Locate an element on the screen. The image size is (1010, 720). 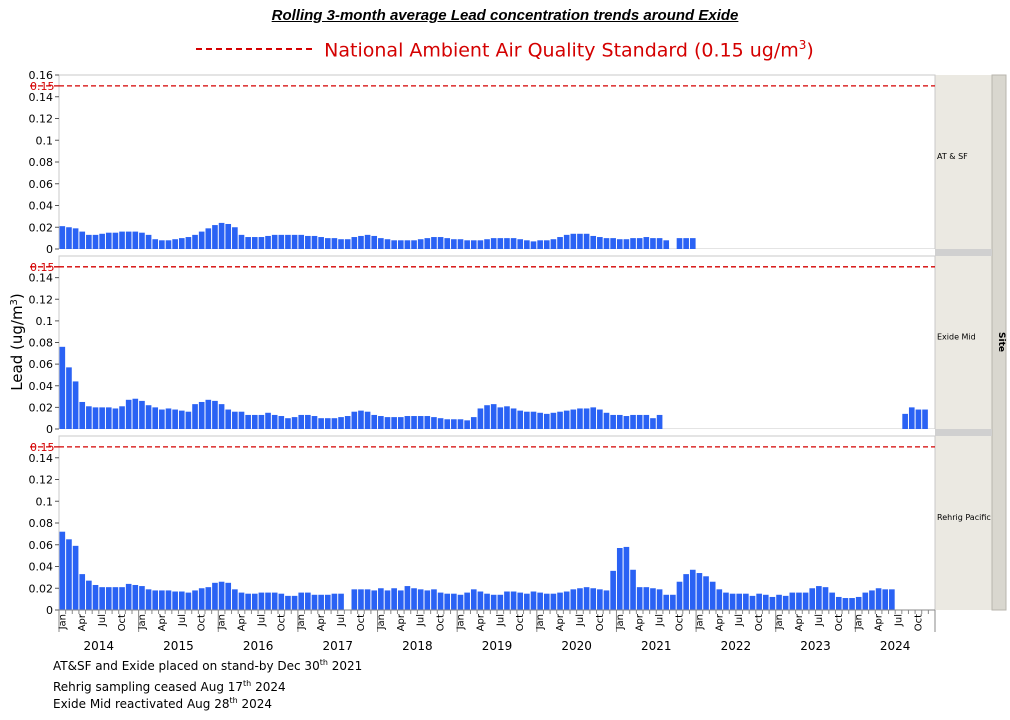
y-tick-label: 0.04 is located at coordinates (41, 206).